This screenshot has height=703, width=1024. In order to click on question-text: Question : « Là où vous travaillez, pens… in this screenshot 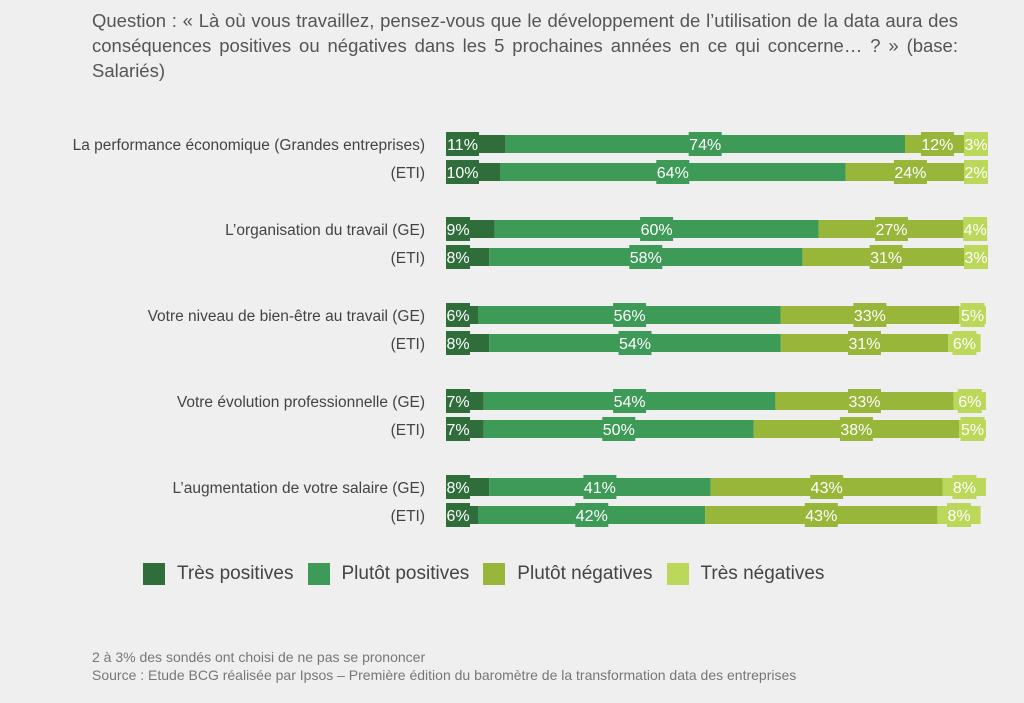, I will do `click(525, 45)`.